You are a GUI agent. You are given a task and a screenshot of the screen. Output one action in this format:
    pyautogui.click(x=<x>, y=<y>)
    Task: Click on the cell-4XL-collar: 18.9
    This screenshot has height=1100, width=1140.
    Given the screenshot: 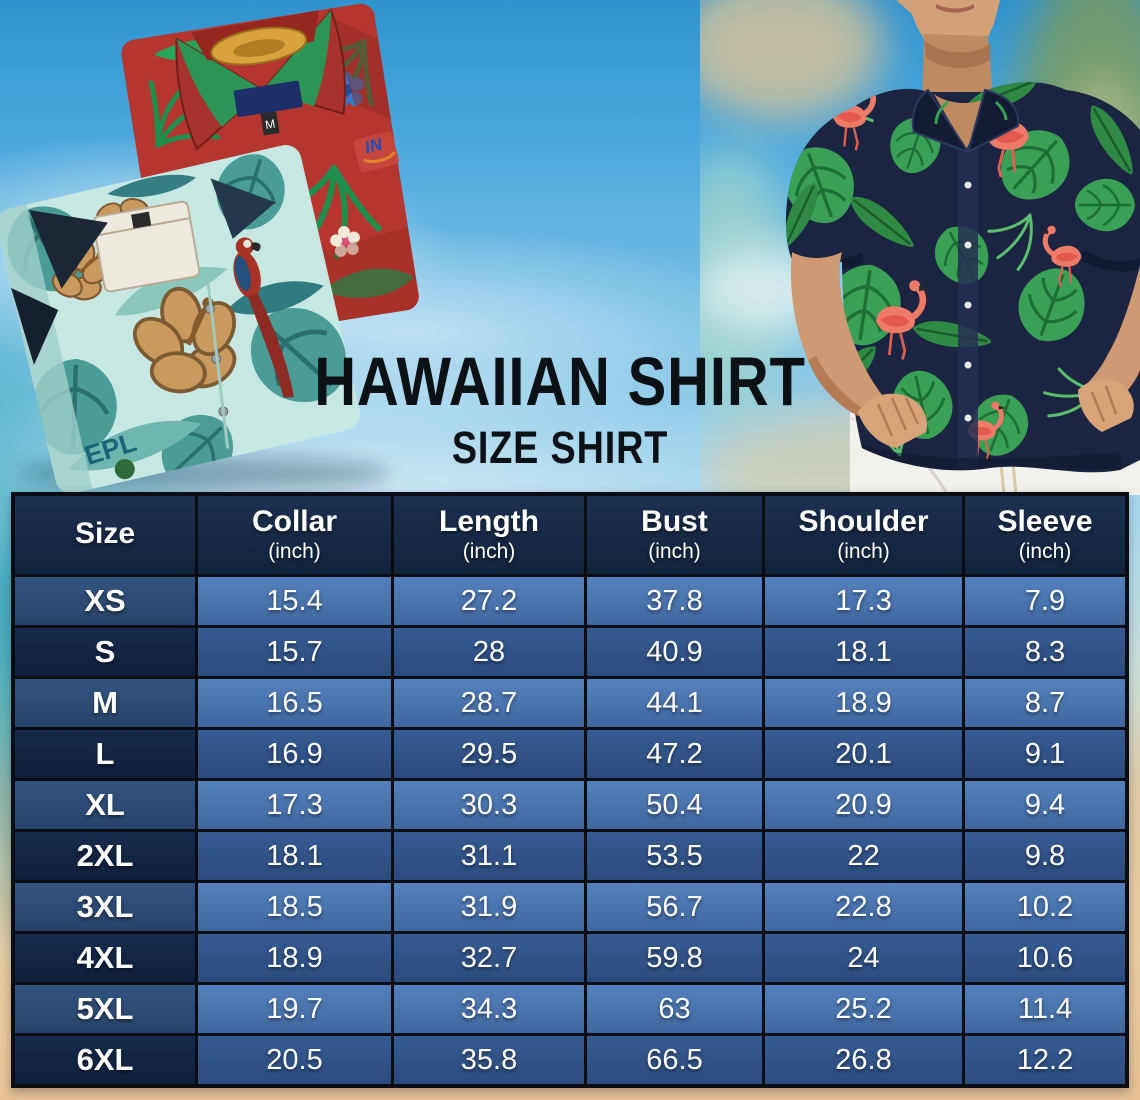 What is the action you would take?
    pyautogui.click(x=294, y=958)
    